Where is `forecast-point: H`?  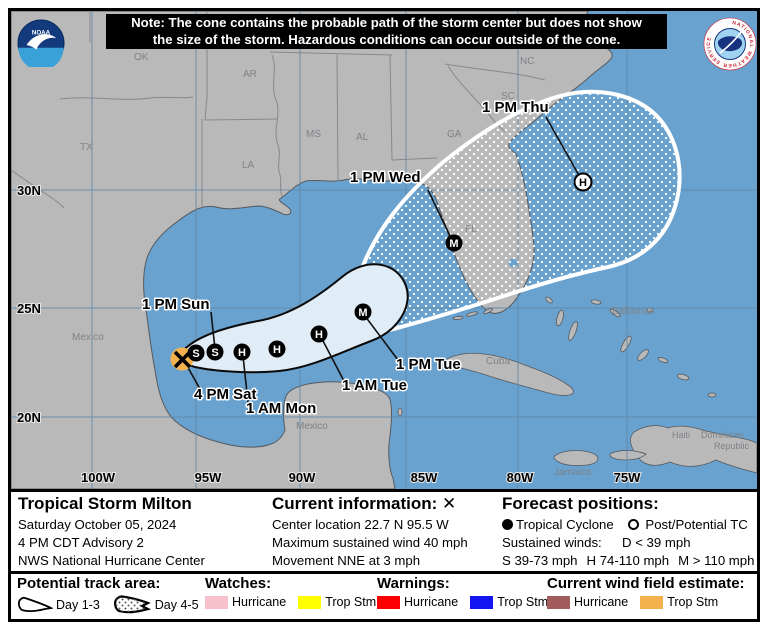 forecast-point: H is located at coordinates (277, 349).